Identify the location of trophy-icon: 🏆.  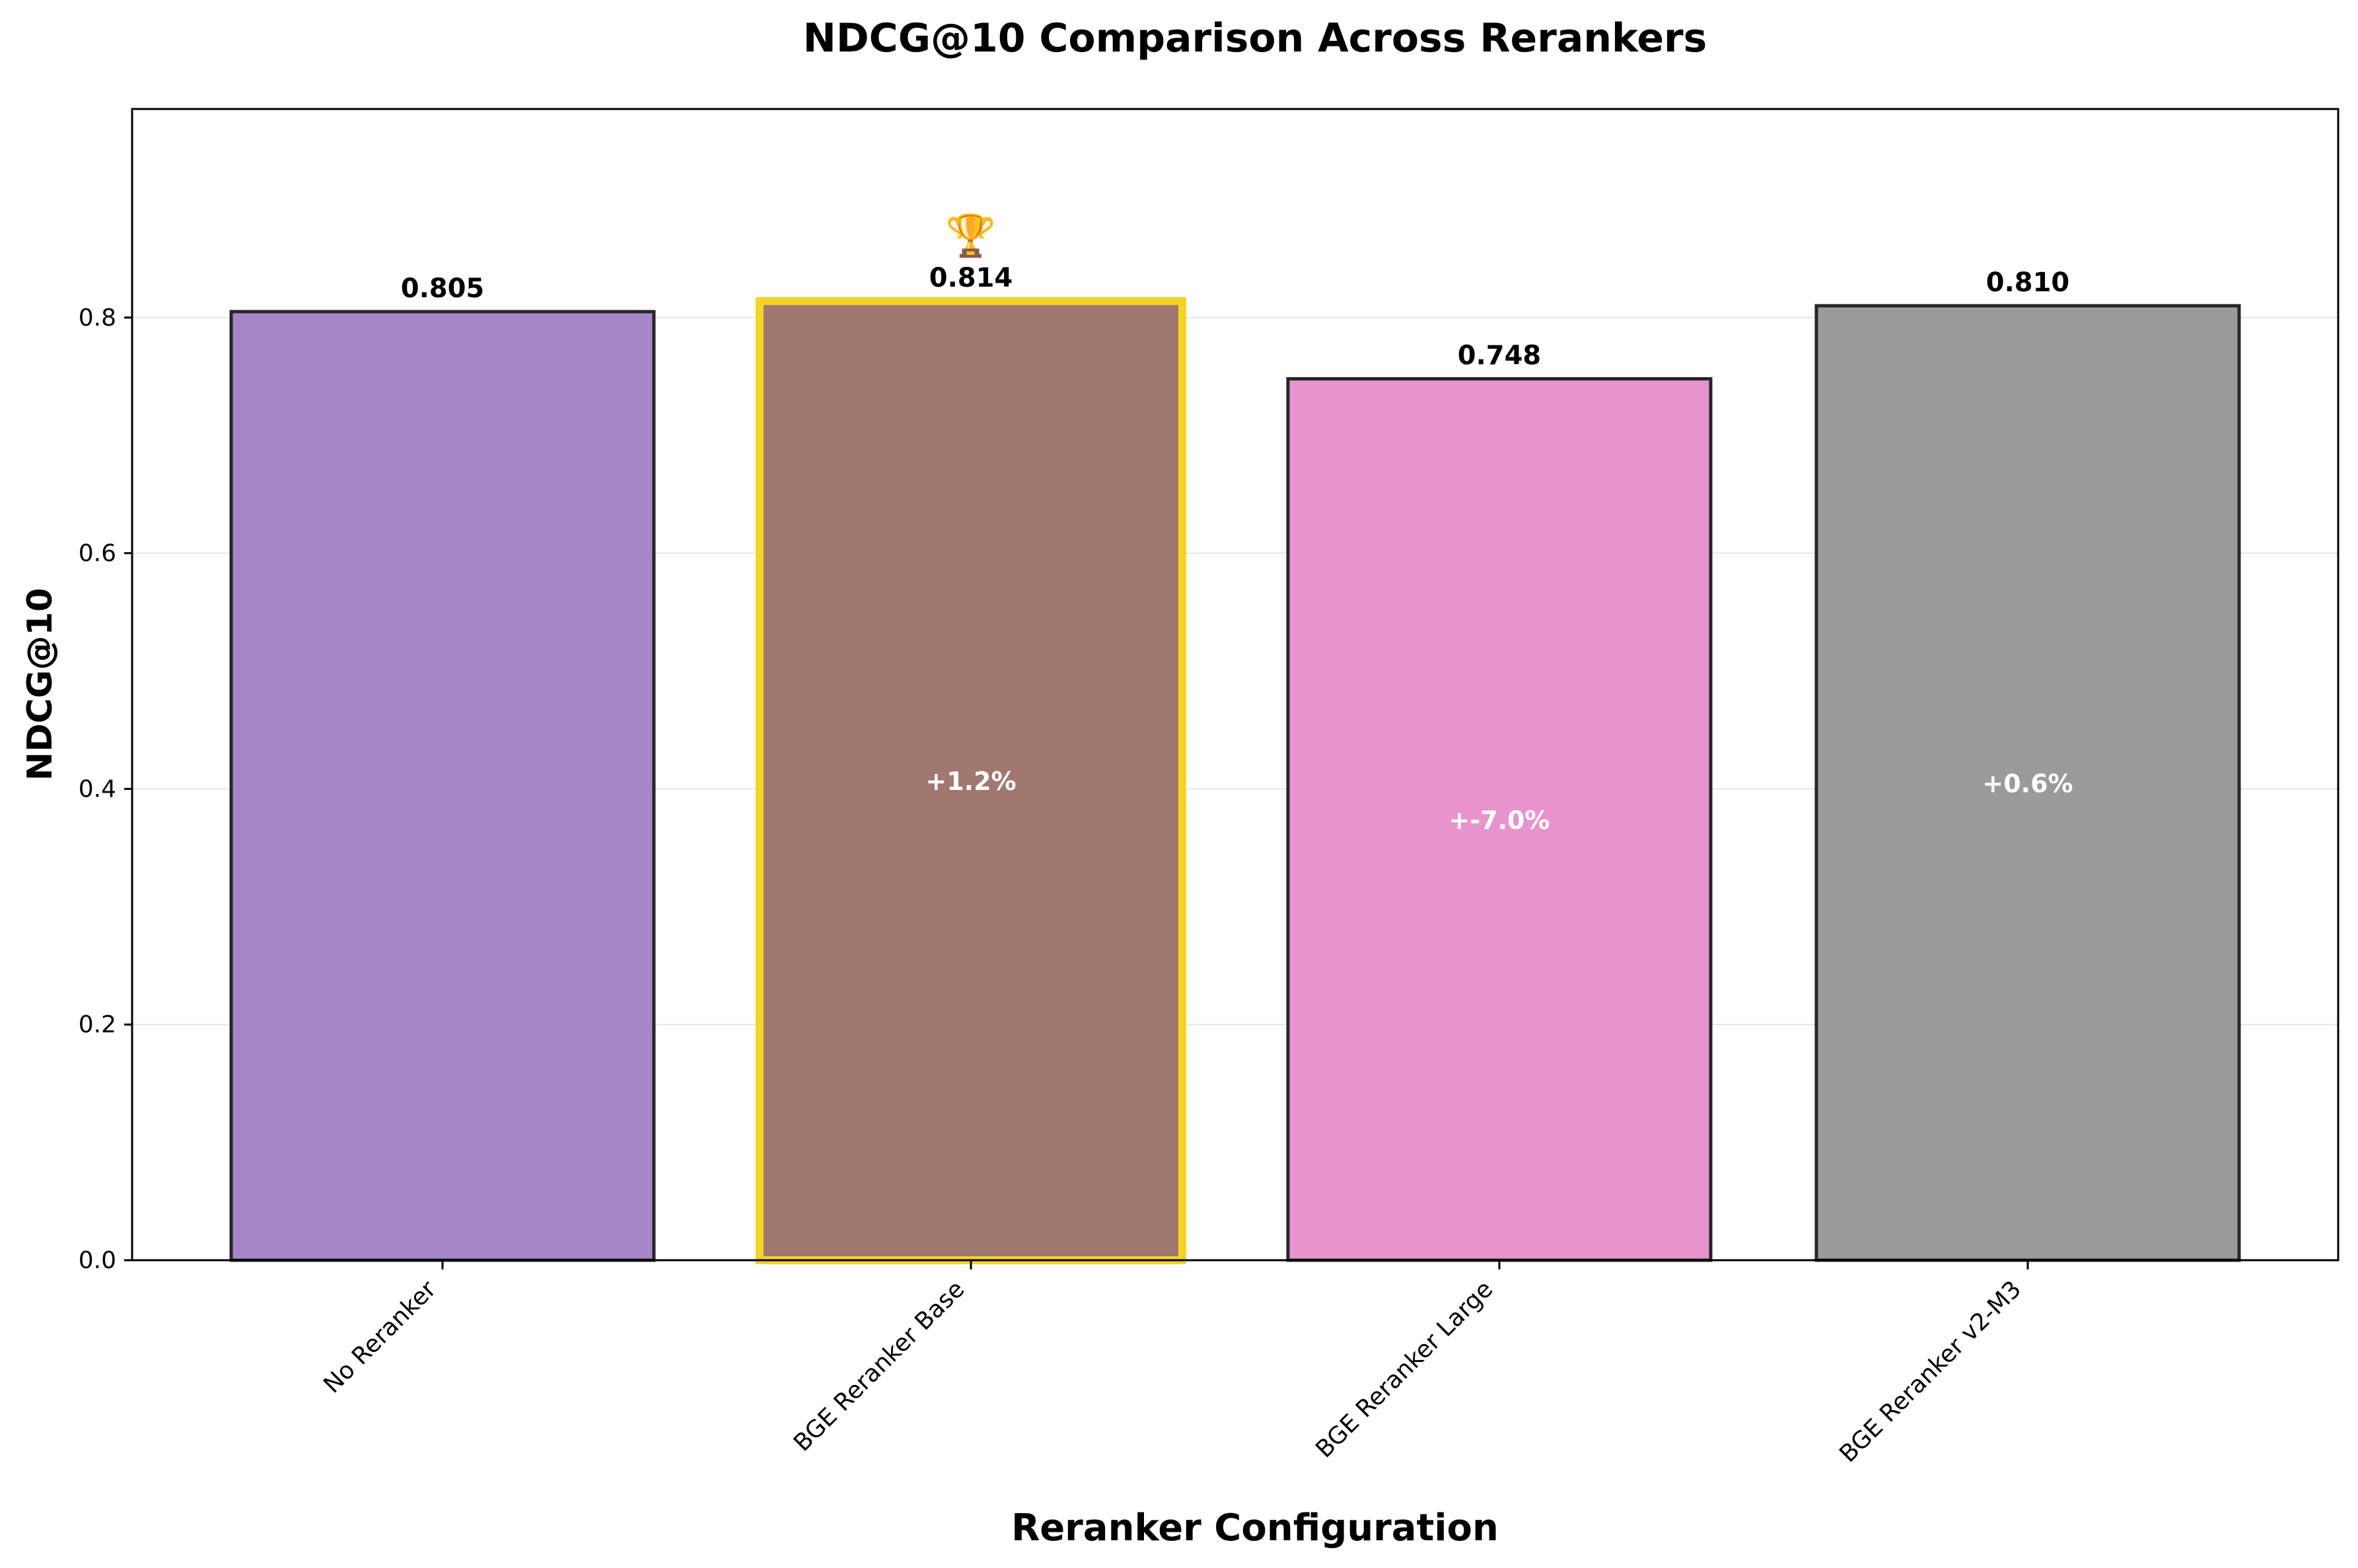
(970, 235).